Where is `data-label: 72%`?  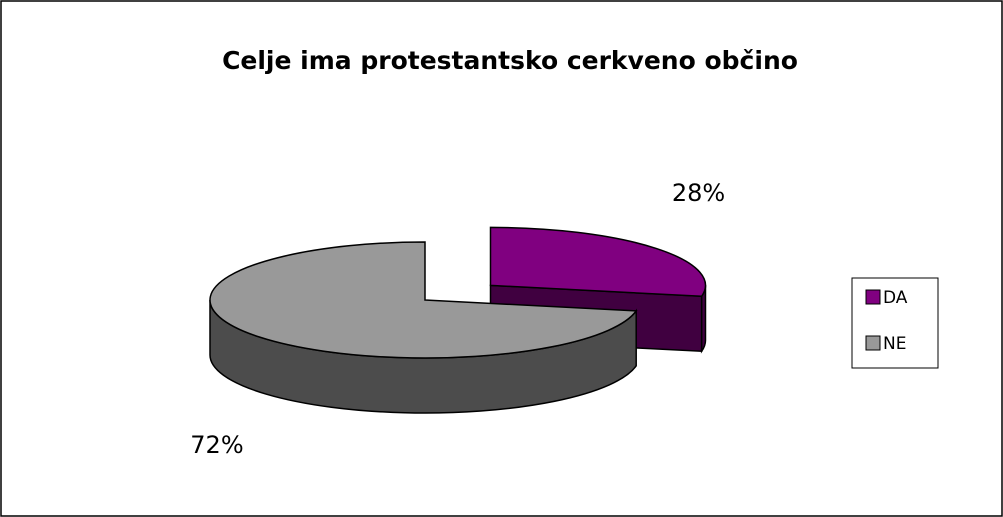 data-label: 72% is located at coordinates (216, 445).